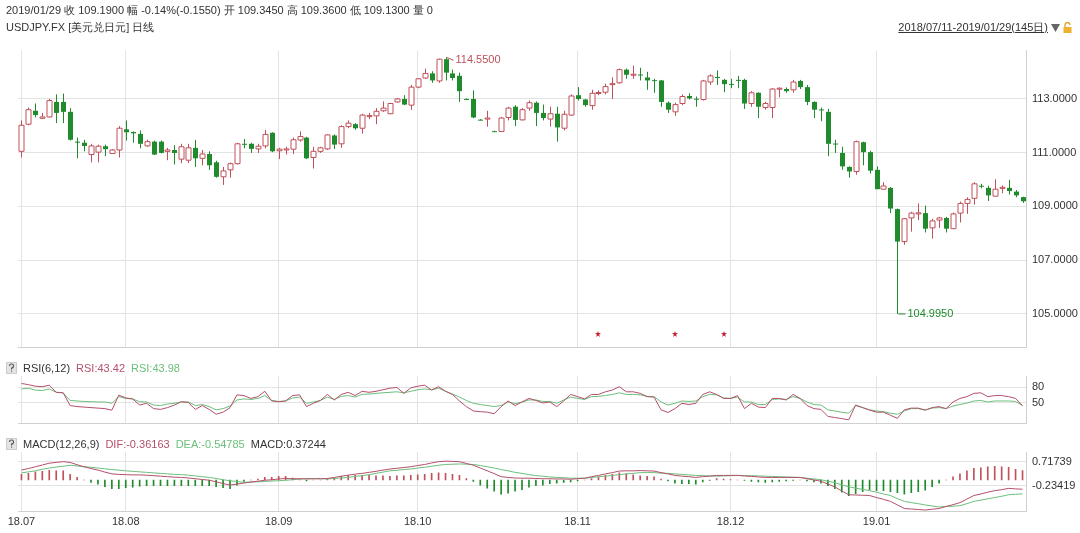 This screenshot has height=533, width=1080. What do you see at coordinates (219, 10) in the screenshot?
I see `chart-title: 2019/01/29 收 109.1900 幅 -0.14%(-0.1550) 开 109.3450 高 109.3600 低 109.1300 量 0` at bounding box center [219, 10].